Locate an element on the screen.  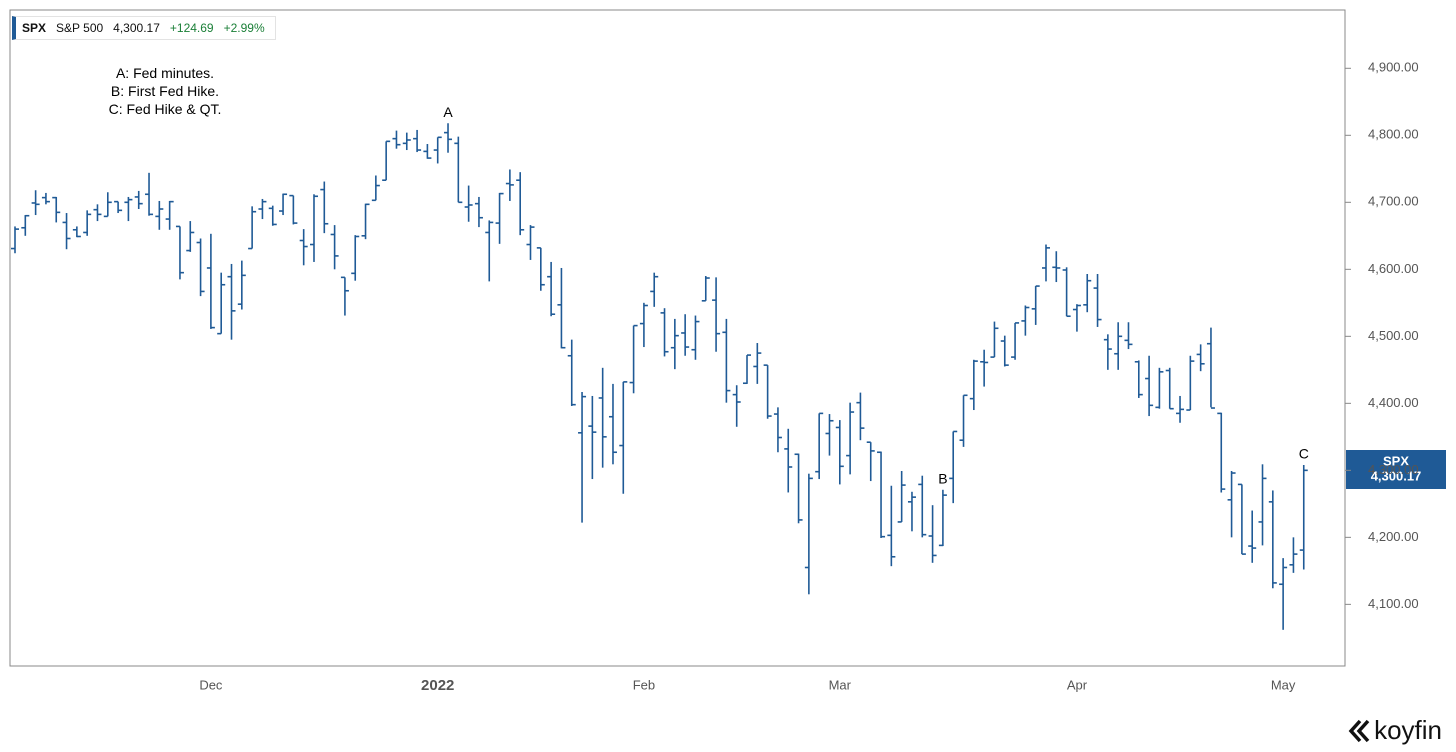
quote-header: SPX S&P 500 4,300.17 +124.69 +2.99% is located at coordinates (144, 28).